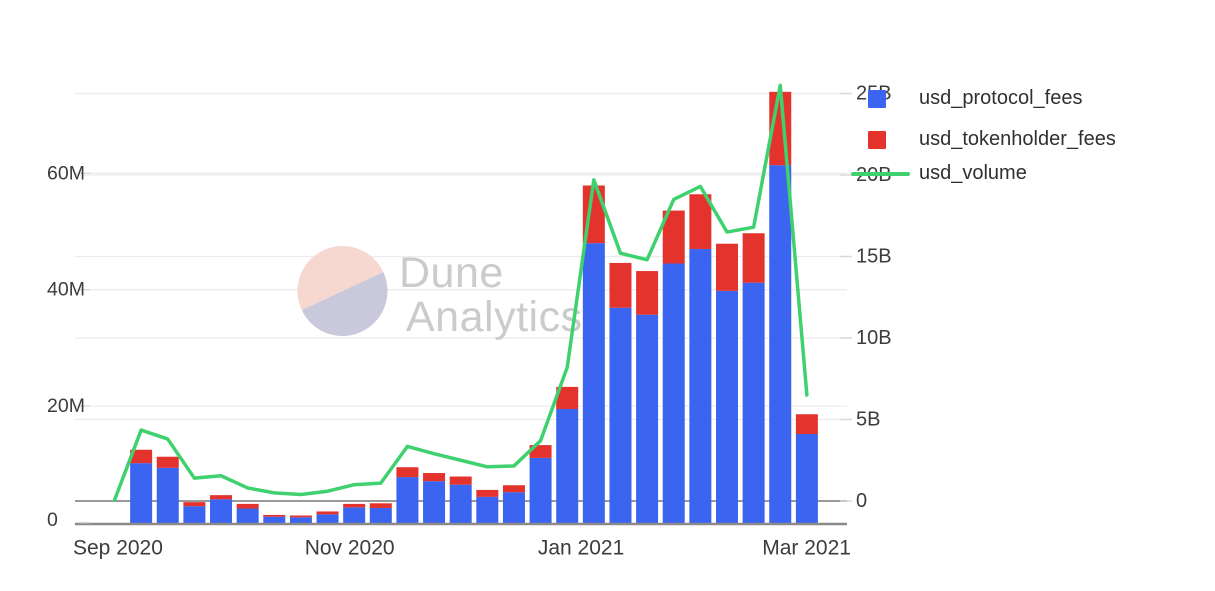 This screenshot has height=591, width=1215. I want to click on right-axis-label: 0, so click(861, 501).